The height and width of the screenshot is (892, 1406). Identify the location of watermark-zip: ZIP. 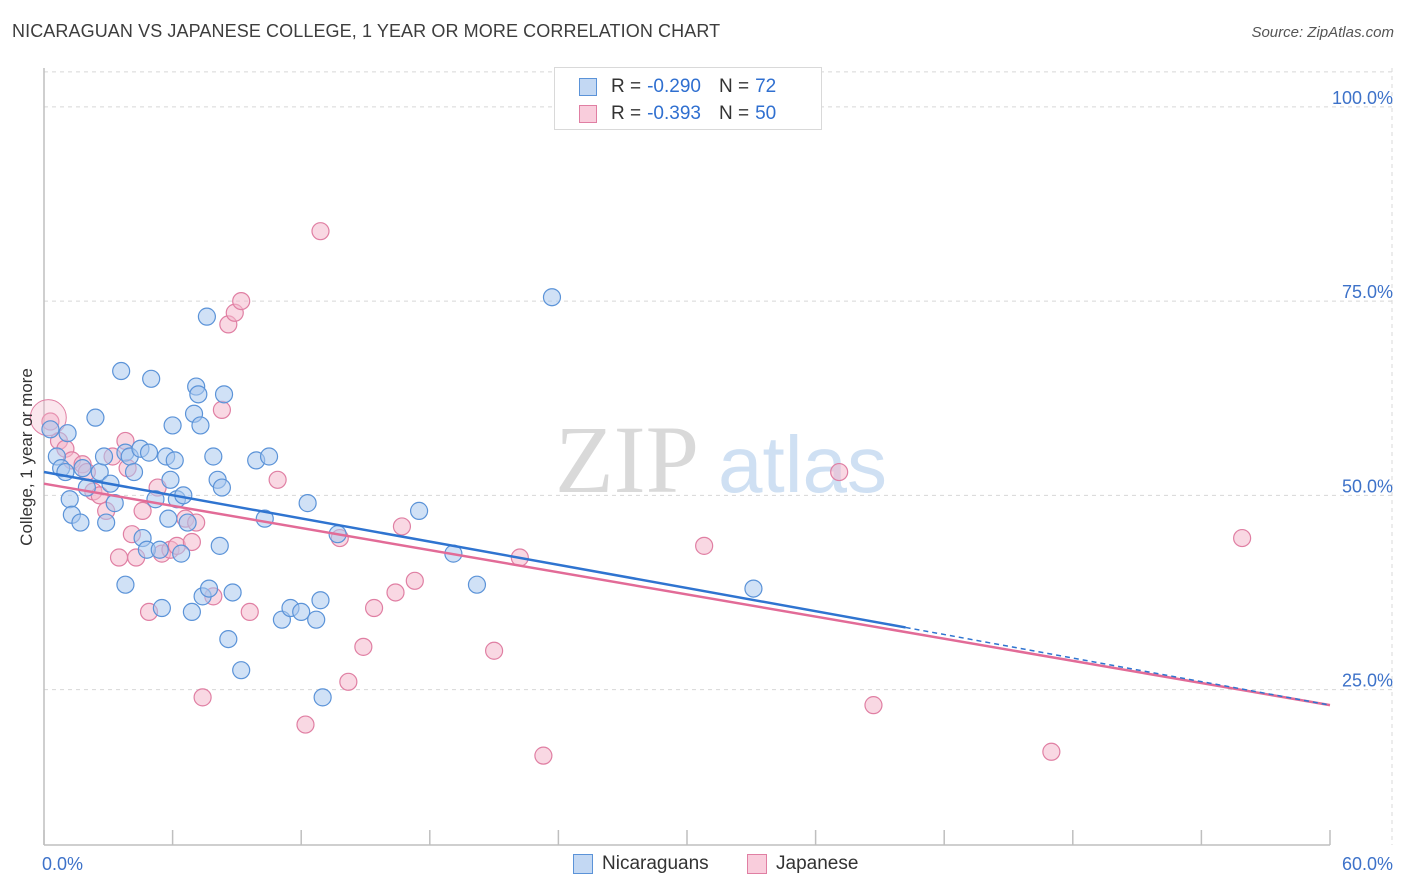
(627, 459).